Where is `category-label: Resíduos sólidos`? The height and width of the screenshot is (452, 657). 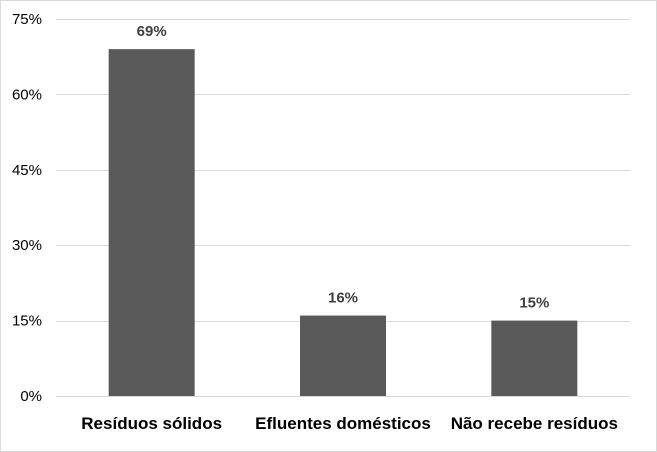
category-label: Resíduos sólidos is located at coordinates (151, 423).